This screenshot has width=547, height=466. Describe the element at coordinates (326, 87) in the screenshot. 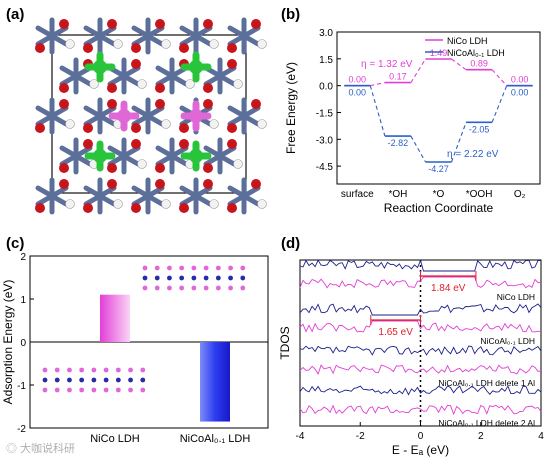

I see `y-tick-label: 0.0` at that location.